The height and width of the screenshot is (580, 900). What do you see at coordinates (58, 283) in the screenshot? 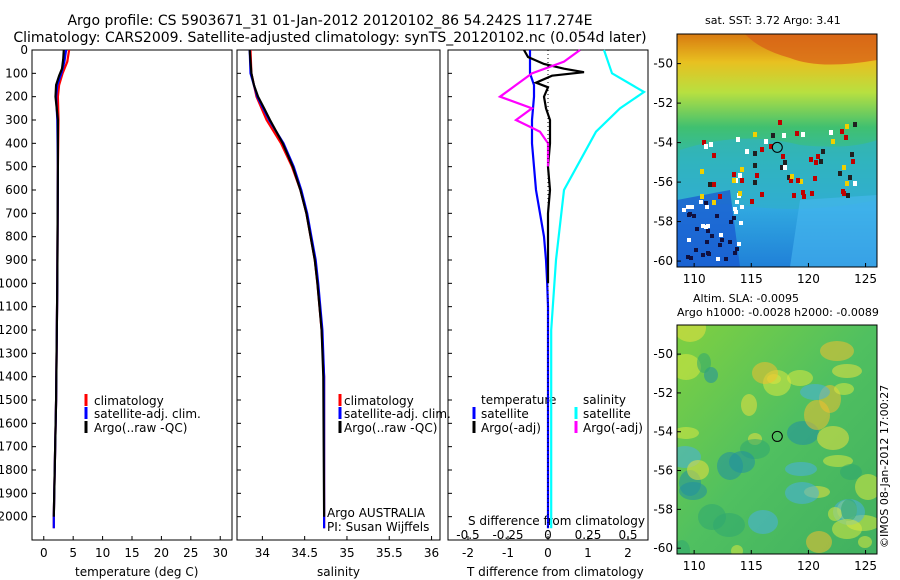
I see `temperature-series-argo` at bounding box center [58, 283].